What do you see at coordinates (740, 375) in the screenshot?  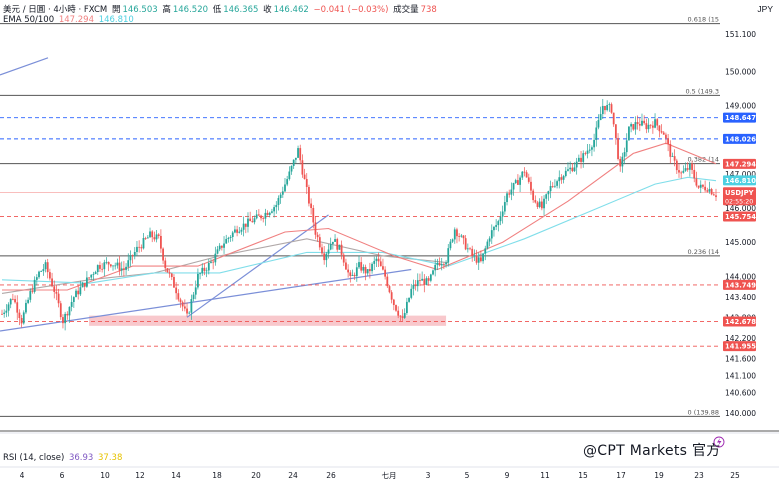 I see `y-tick-label: 141.100` at bounding box center [740, 375].